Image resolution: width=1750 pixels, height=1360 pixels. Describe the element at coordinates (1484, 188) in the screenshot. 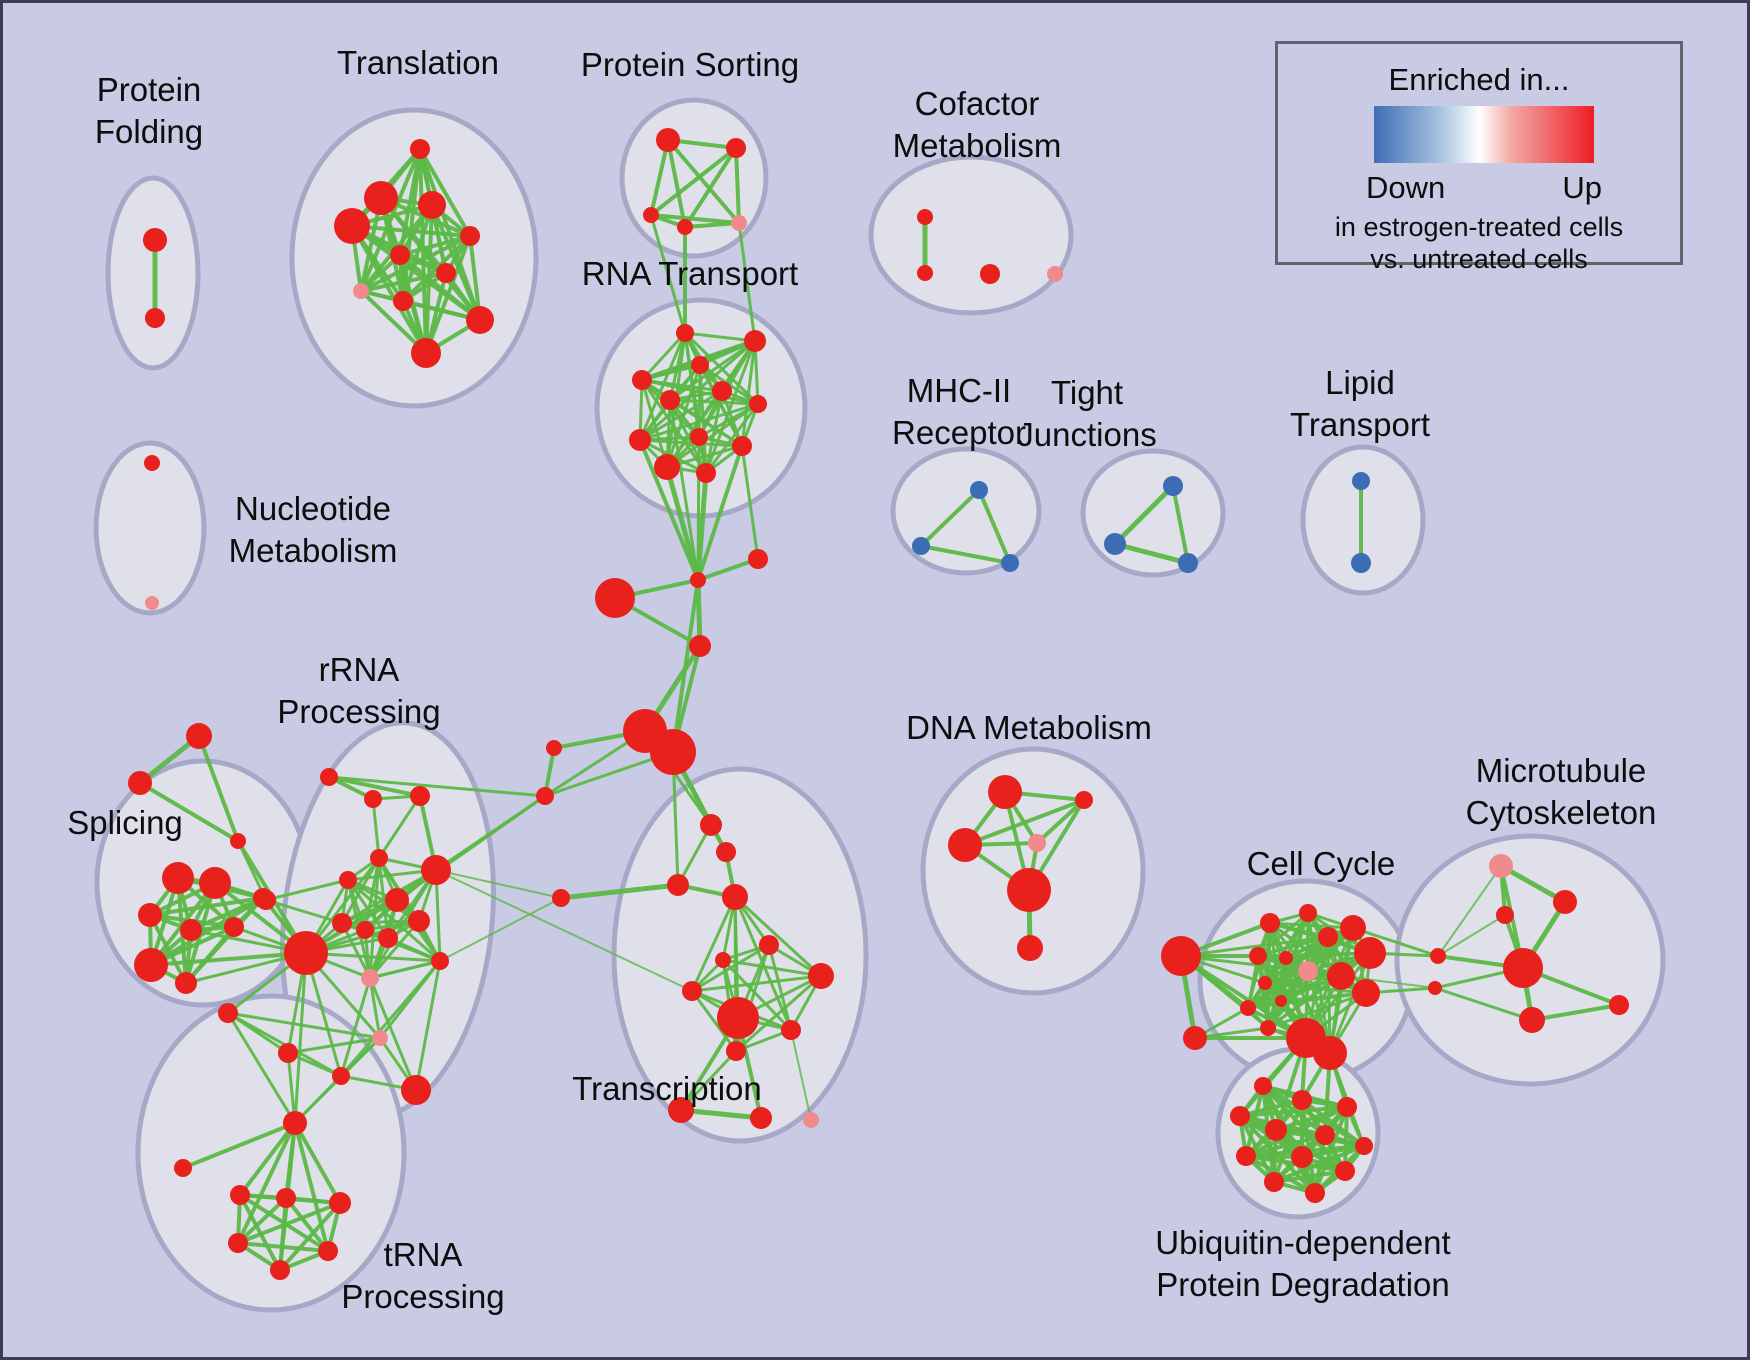

I see `legend-axis-labels: Down Up` at that location.